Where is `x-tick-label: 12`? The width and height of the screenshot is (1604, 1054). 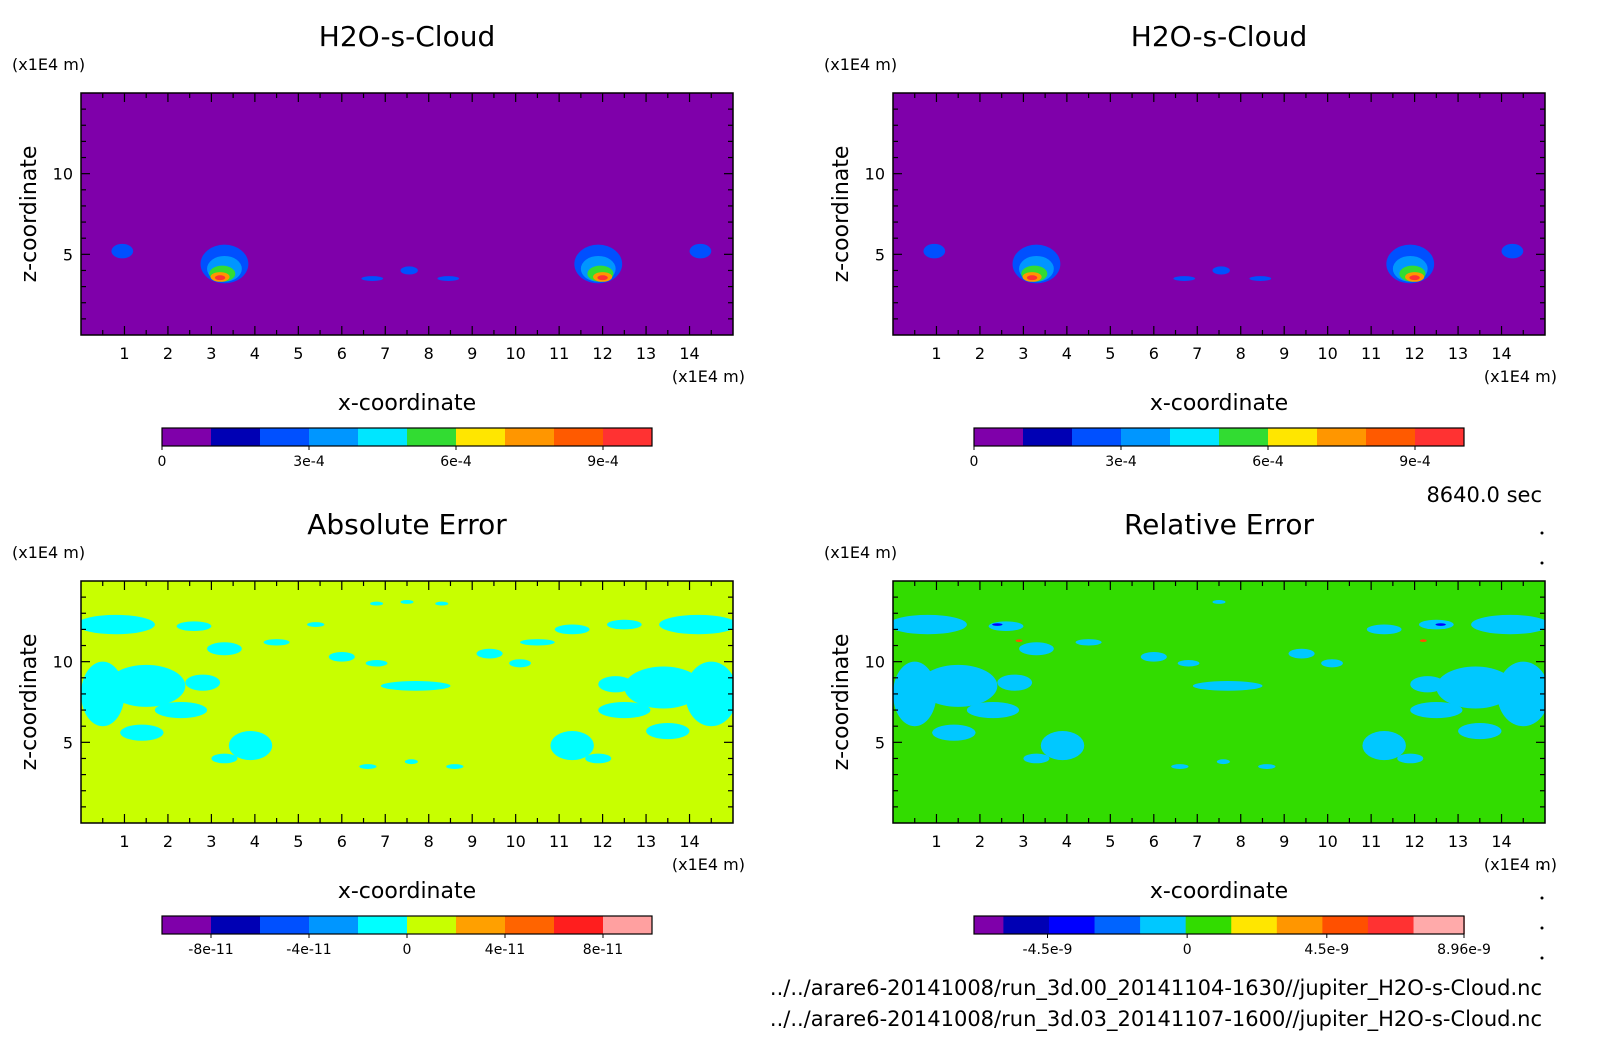
x-tick-label: 12 is located at coordinates (602, 353).